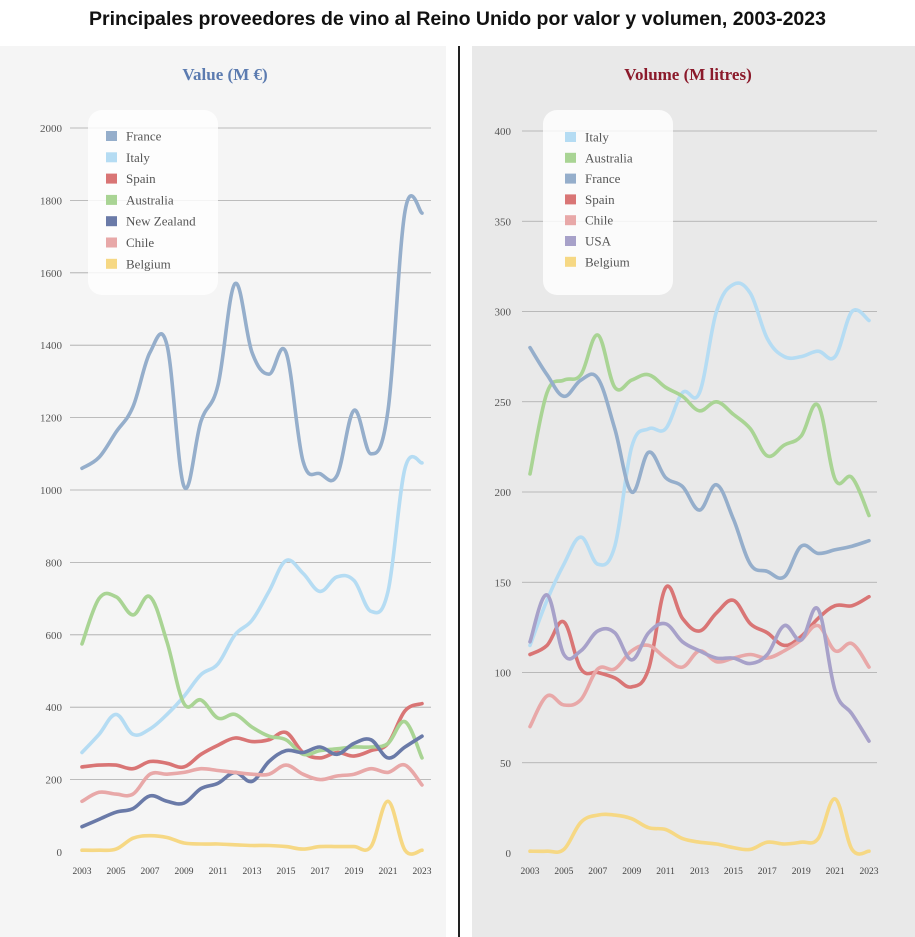 The height and width of the screenshot is (937, 915). What do you see at coordinates (51, 491) in the screenshot?
I see `value-y-tick-label: 1000` at bounding box center [51, 491].